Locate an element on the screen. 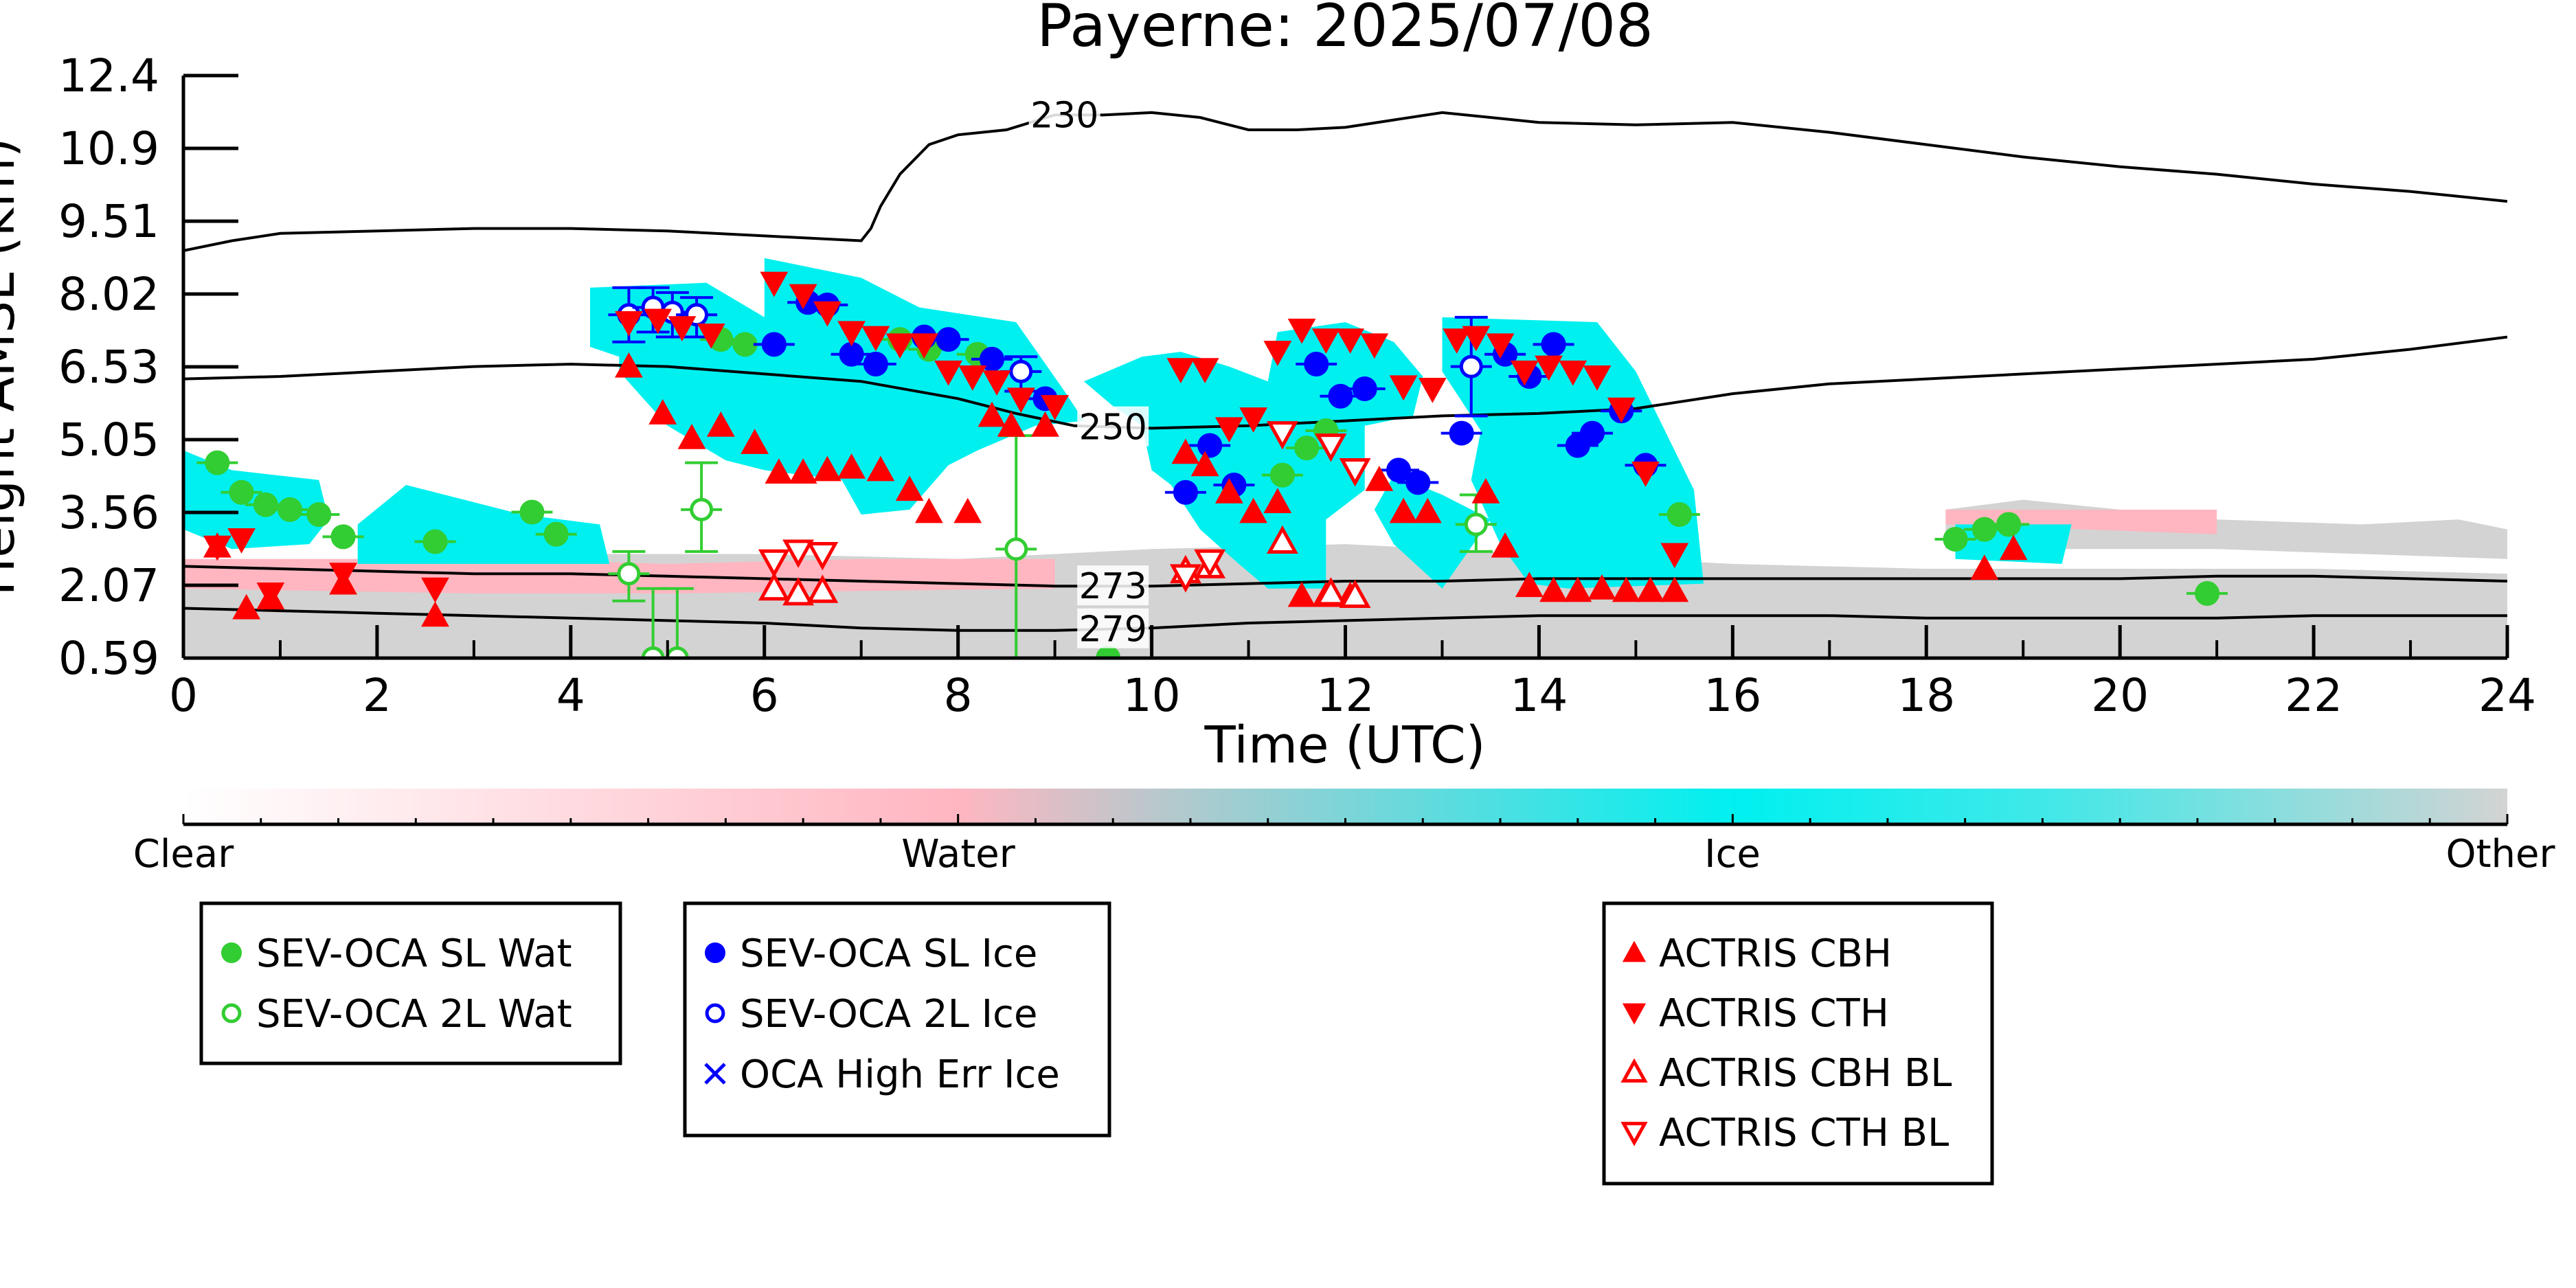 The image size is (2576, 1288). y-tick-label: 2.07 is located at coordinates (108, 585).